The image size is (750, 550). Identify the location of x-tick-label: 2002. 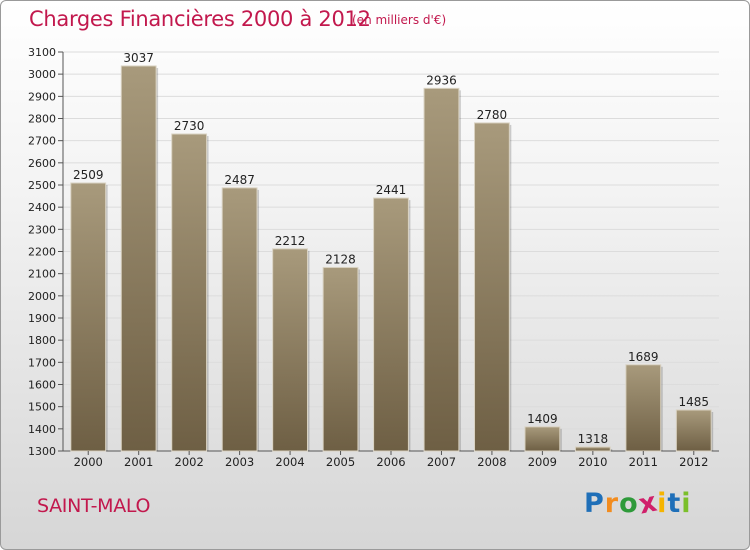
(189, 462).